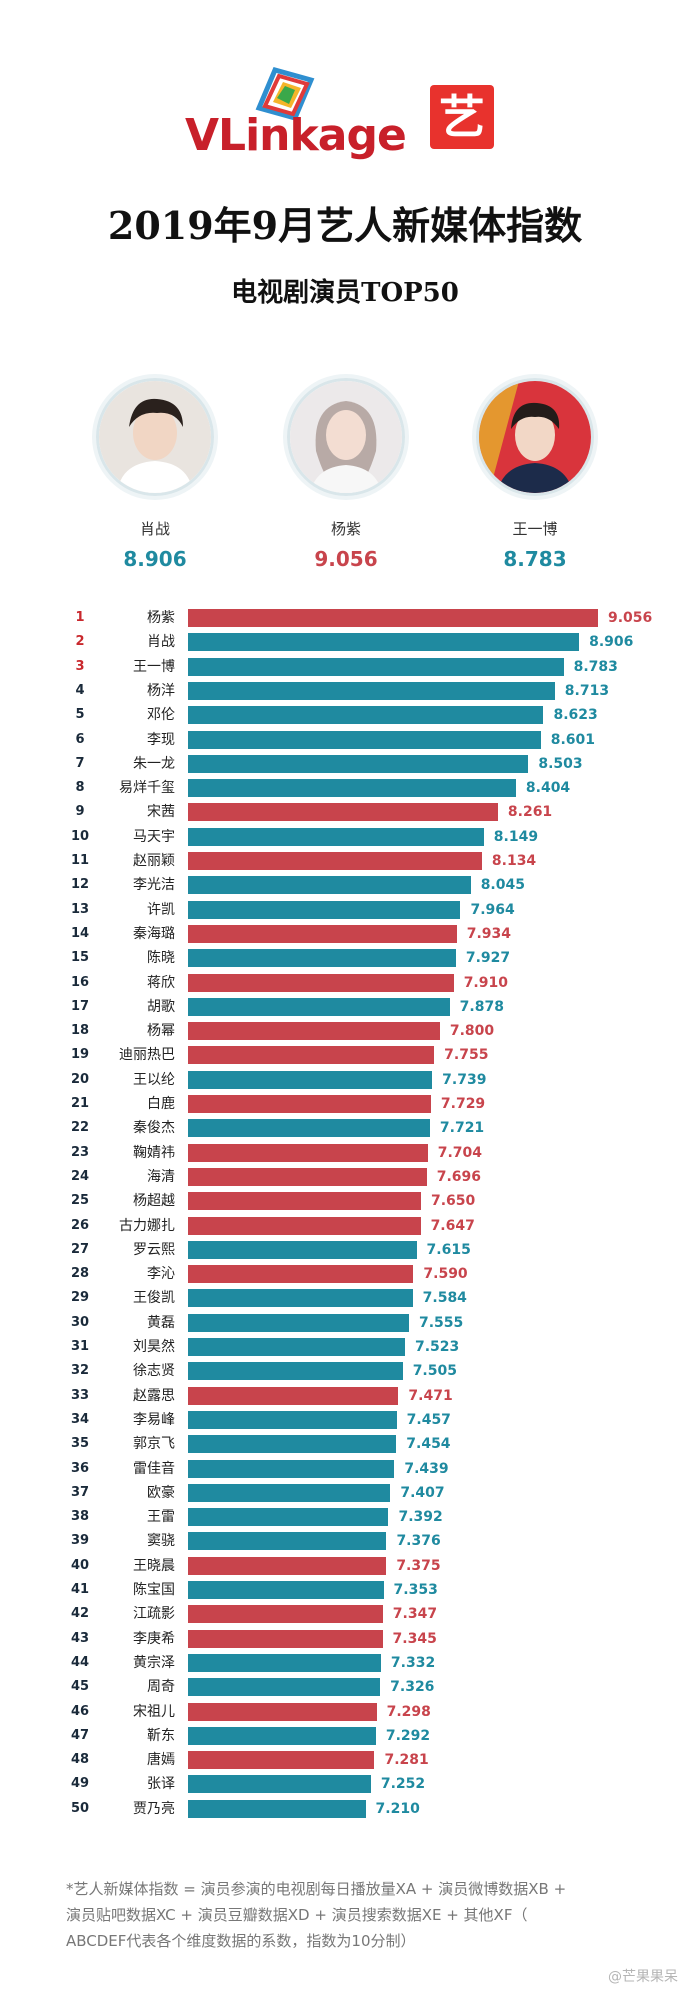 This screenshot has width=690, height=1998. Describe the element at coordinates (345, 1566) in the screenshot. I see `chart-row: 40 王晓晨 7.375` at that location.